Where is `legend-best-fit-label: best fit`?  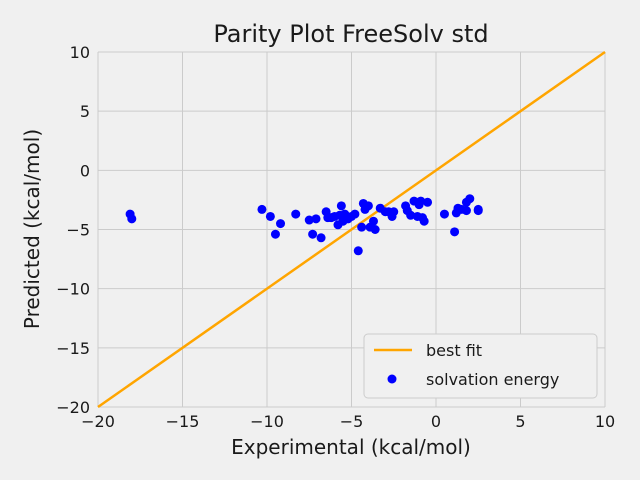
legend-best-fit-label: best fit is located at coordinates (454, 350).